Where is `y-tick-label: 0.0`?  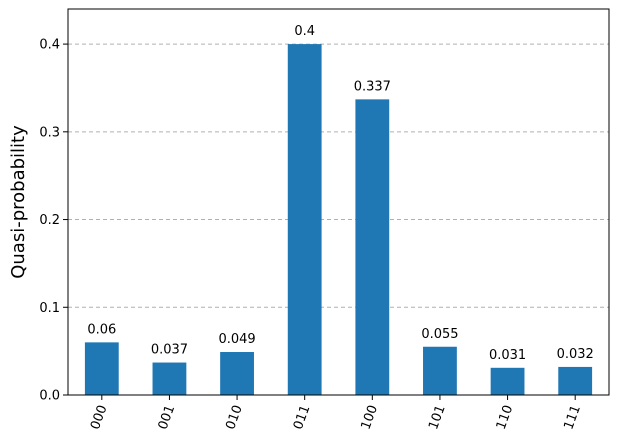 y-tick-label: 0.0 is located at coordinates (49, 396).